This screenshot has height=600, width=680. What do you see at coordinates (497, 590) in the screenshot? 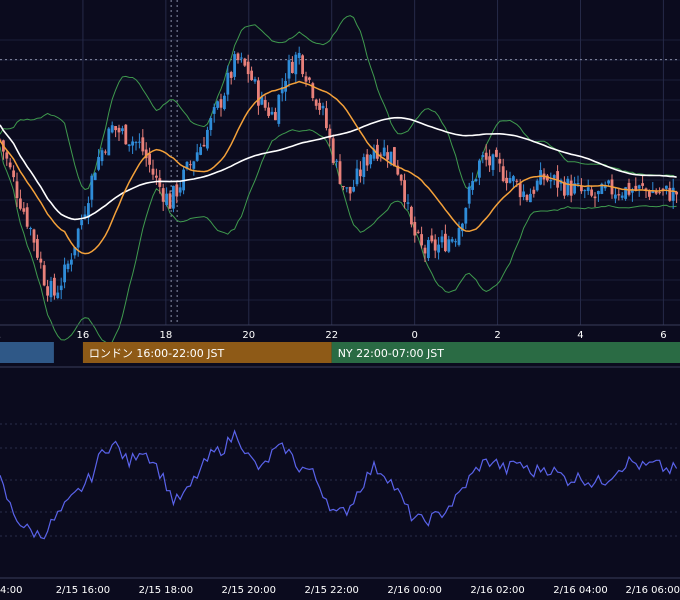
I see `oscillator-x-tick-label: 2/16 02:00` at bounding box center [497, 590].